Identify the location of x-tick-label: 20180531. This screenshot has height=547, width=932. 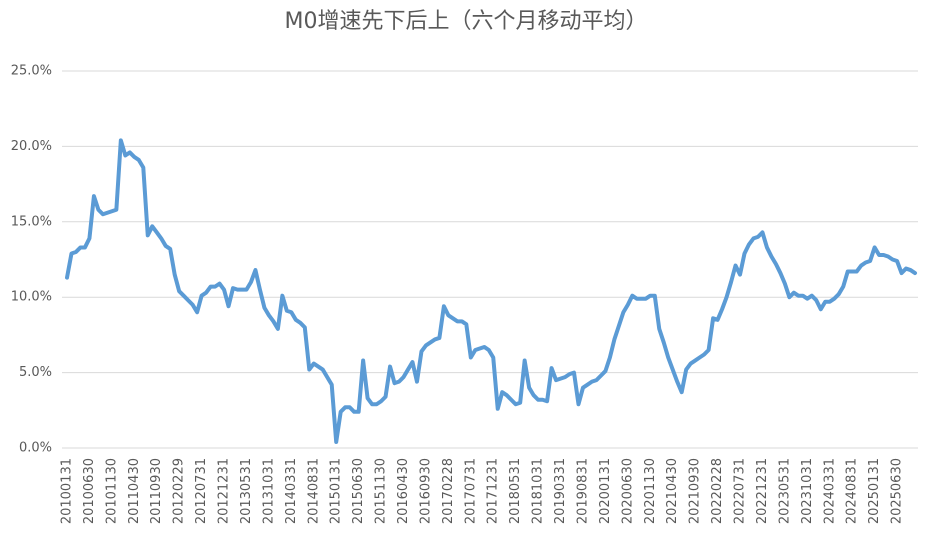
(515, 491).